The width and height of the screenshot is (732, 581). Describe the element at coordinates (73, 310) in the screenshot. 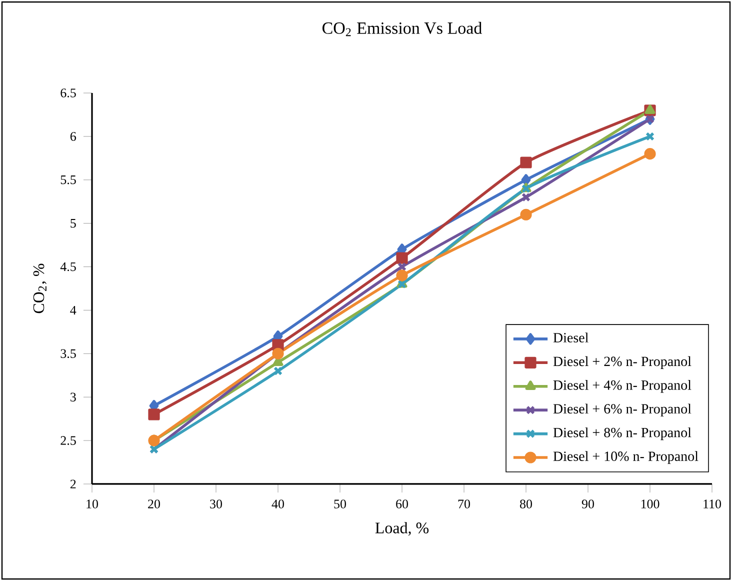

I see `y-tick-label: 4` at that location.